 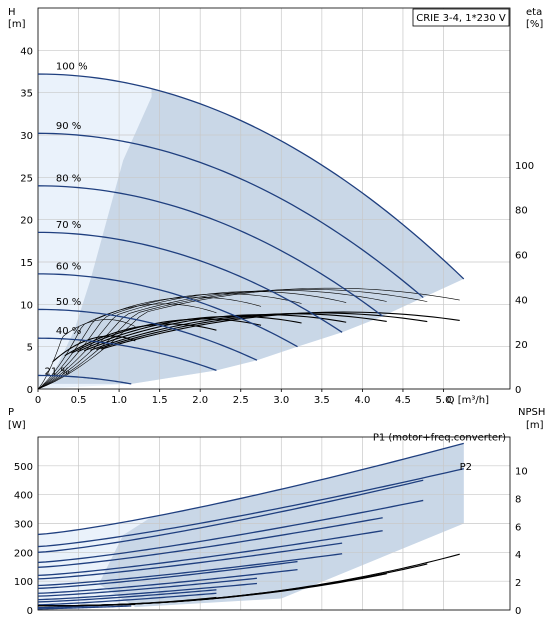 What do you see at coordinates (444, 400) in the screenshot?
I see `top-x-tick-label: 5.0` at bounding box center [444, 400].